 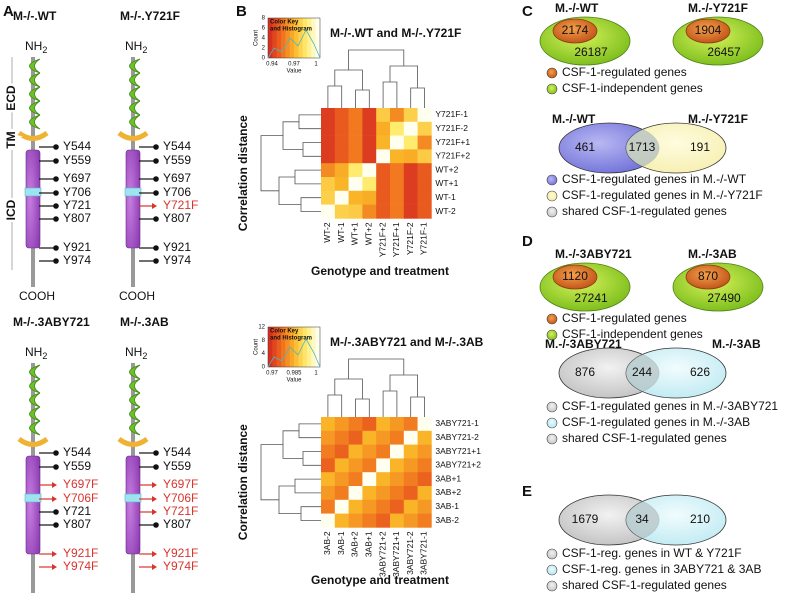 What do you see at coordinates (700, 372) in the screenshot?
I see `venn-count: 626` at bounding box center [700, 372].